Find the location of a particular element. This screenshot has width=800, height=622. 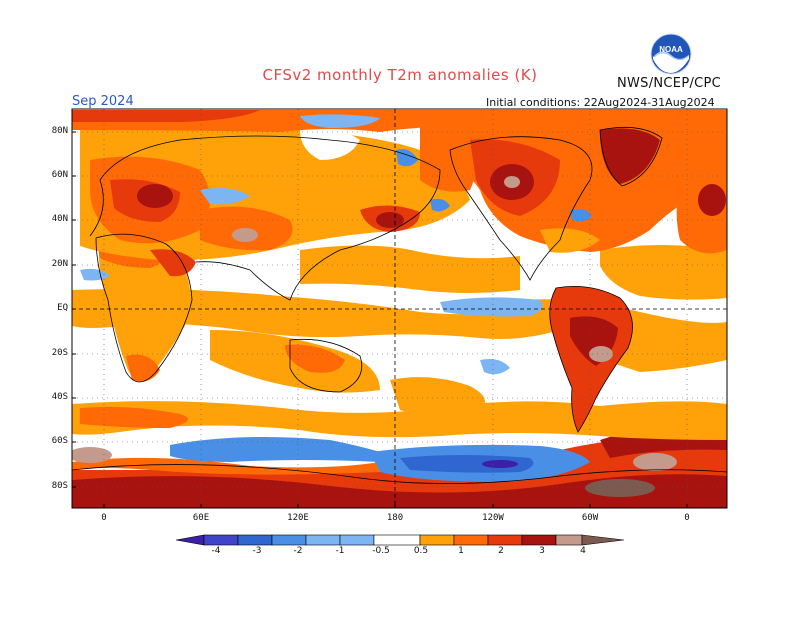

north-pacific-subtropical-warm is located at coordinates (410, 269).